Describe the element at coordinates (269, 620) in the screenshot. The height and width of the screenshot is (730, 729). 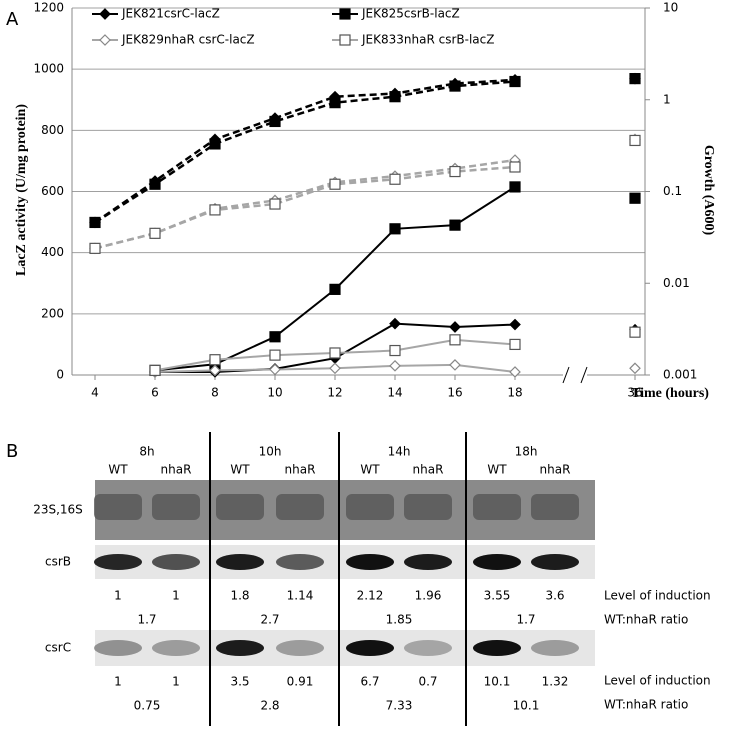
I see `ratio-value: 2.7` at that location.